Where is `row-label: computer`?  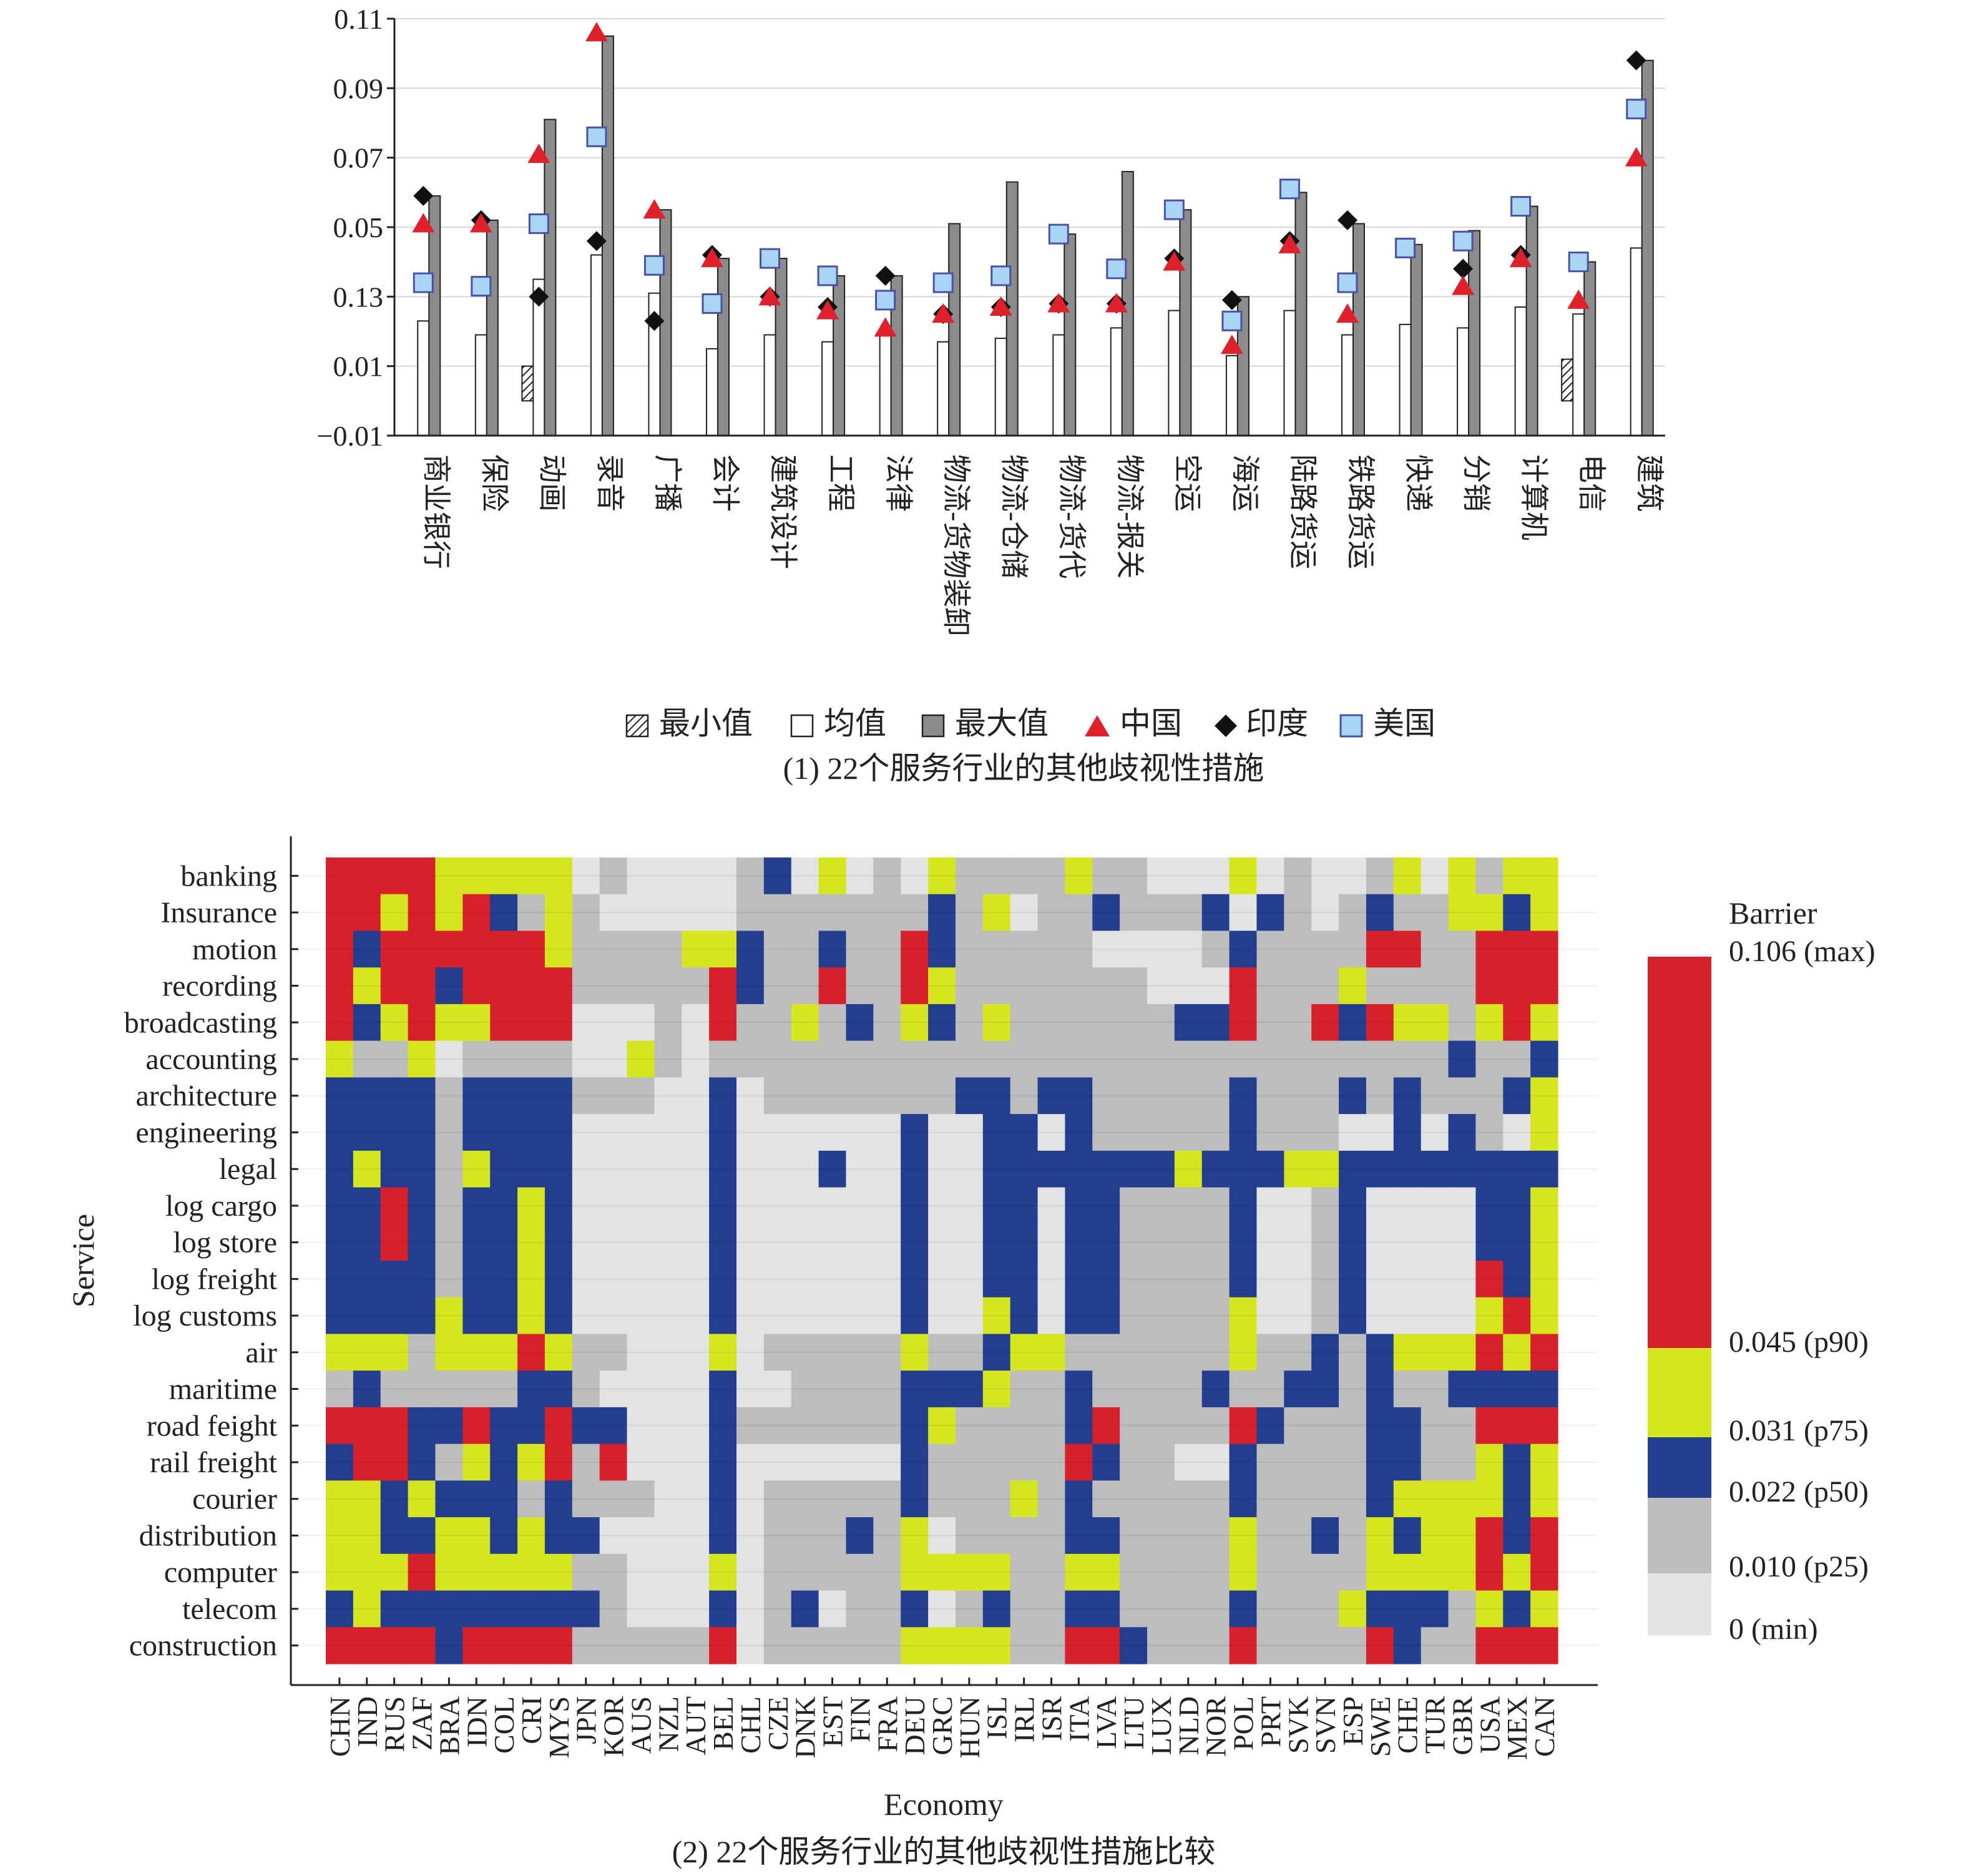 row-label: computer is located at coordinates (220, 1572).